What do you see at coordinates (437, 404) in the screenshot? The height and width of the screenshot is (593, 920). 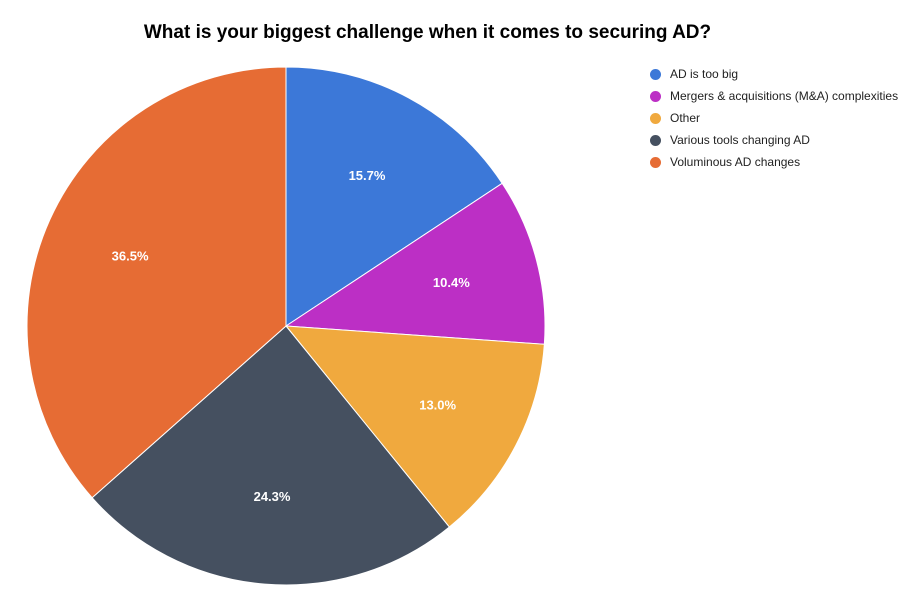 I see `slice-value-label: 13.0%` at bounding box center [437, 404].